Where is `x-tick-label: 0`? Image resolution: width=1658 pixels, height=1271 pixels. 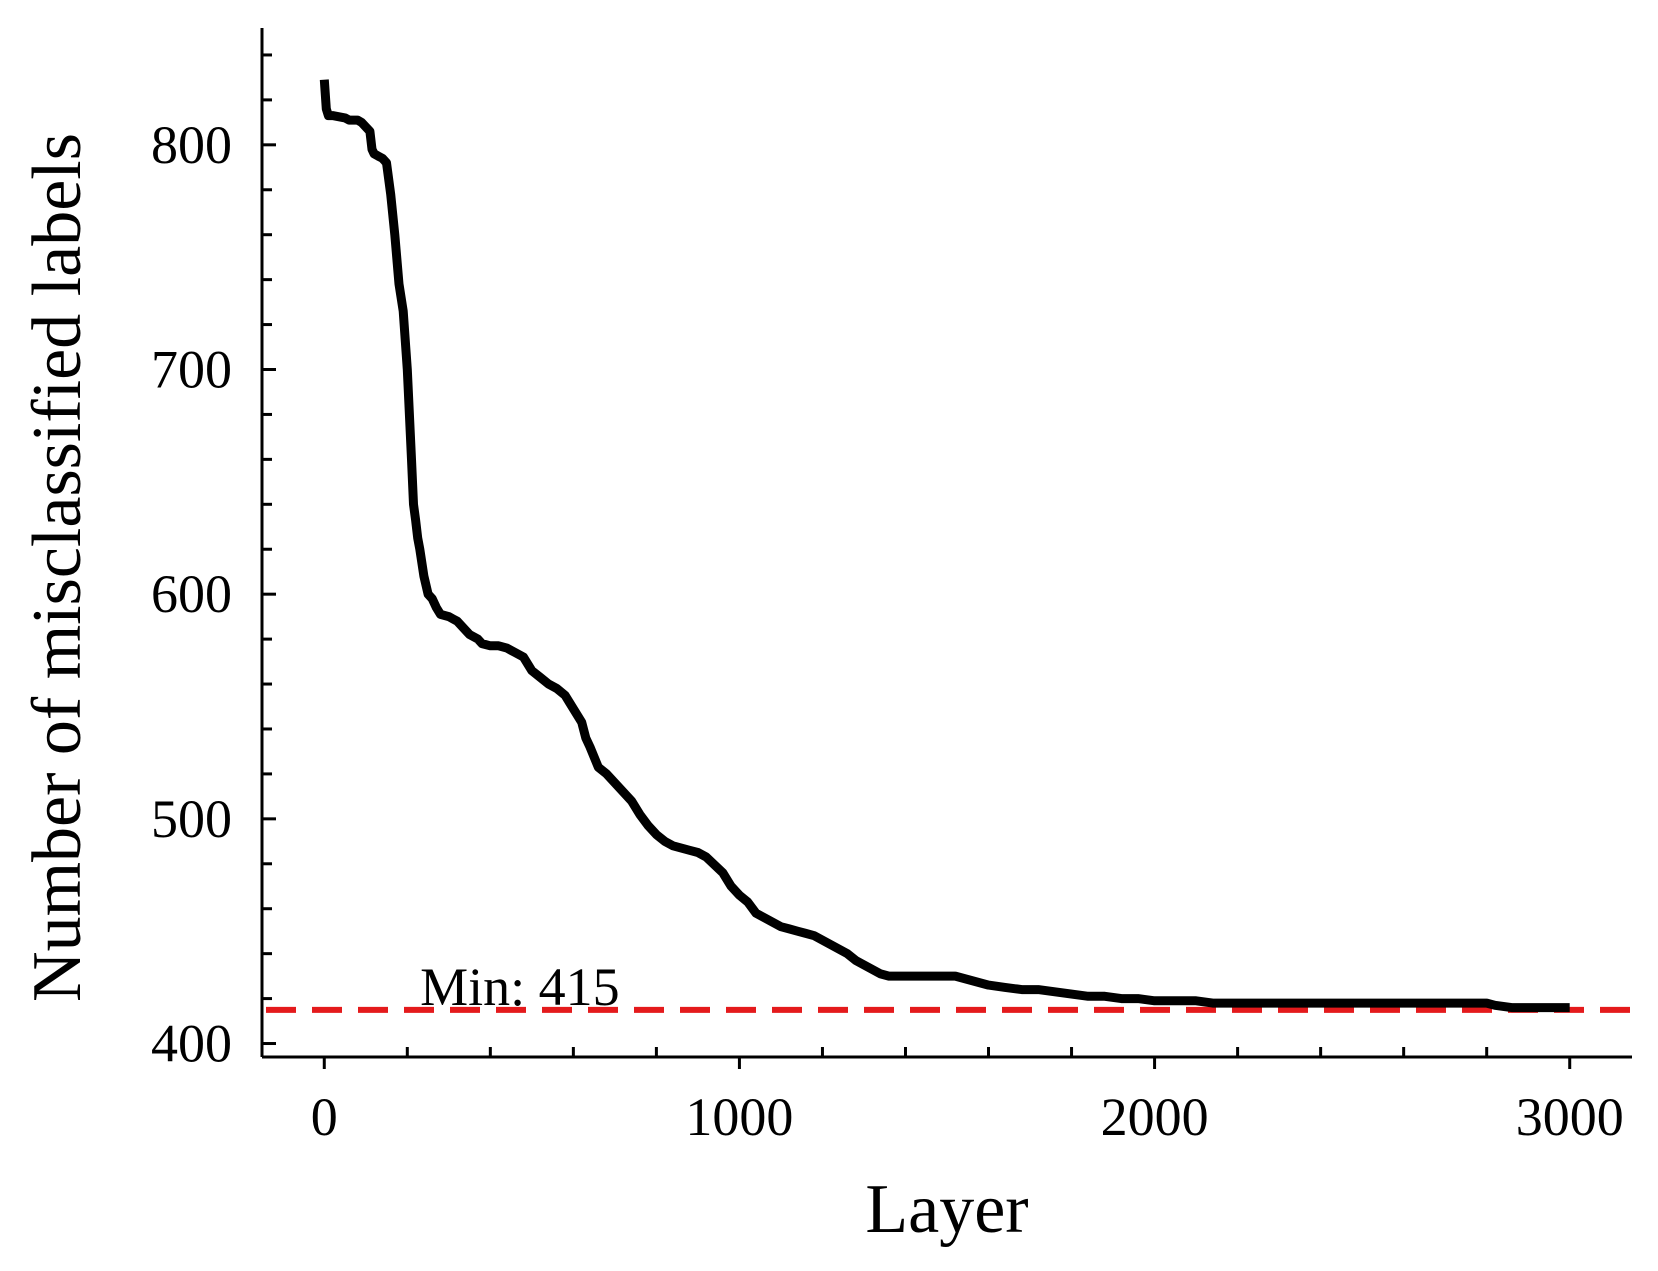
x-tick-label: 0 is located at coordinates (324, 1117).